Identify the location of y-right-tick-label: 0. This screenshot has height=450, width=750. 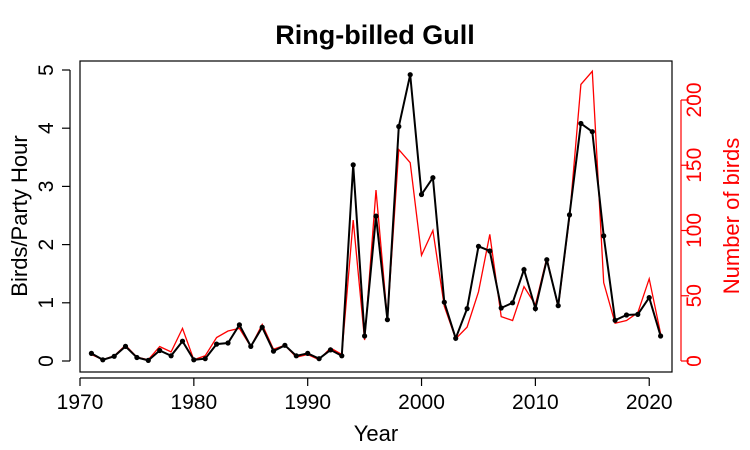
(694, 361).